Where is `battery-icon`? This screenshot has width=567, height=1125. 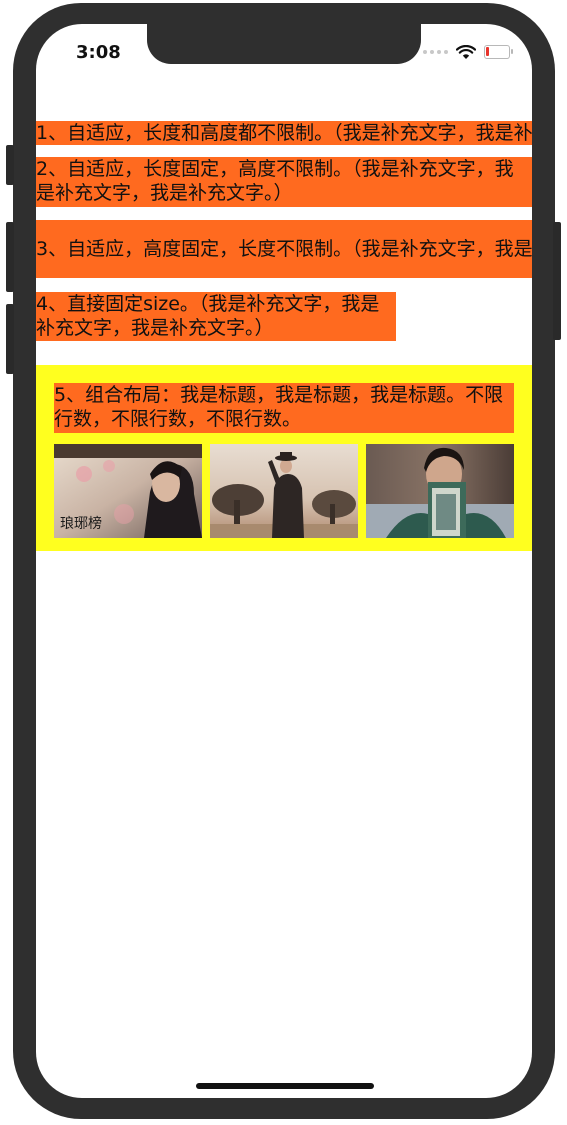
battery-icon is located at coordinates (498, 52).